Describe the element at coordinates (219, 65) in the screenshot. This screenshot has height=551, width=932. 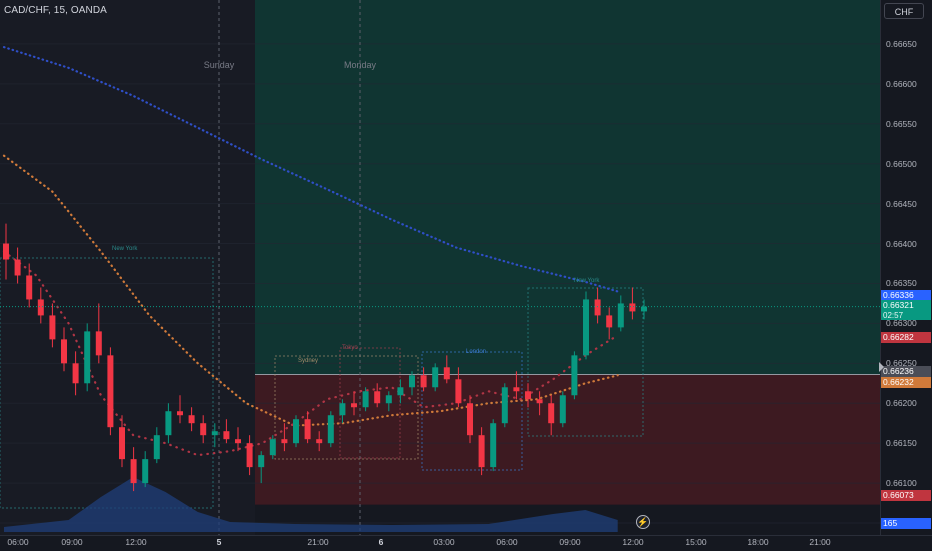
I see `day-label: Sunday` at that location.